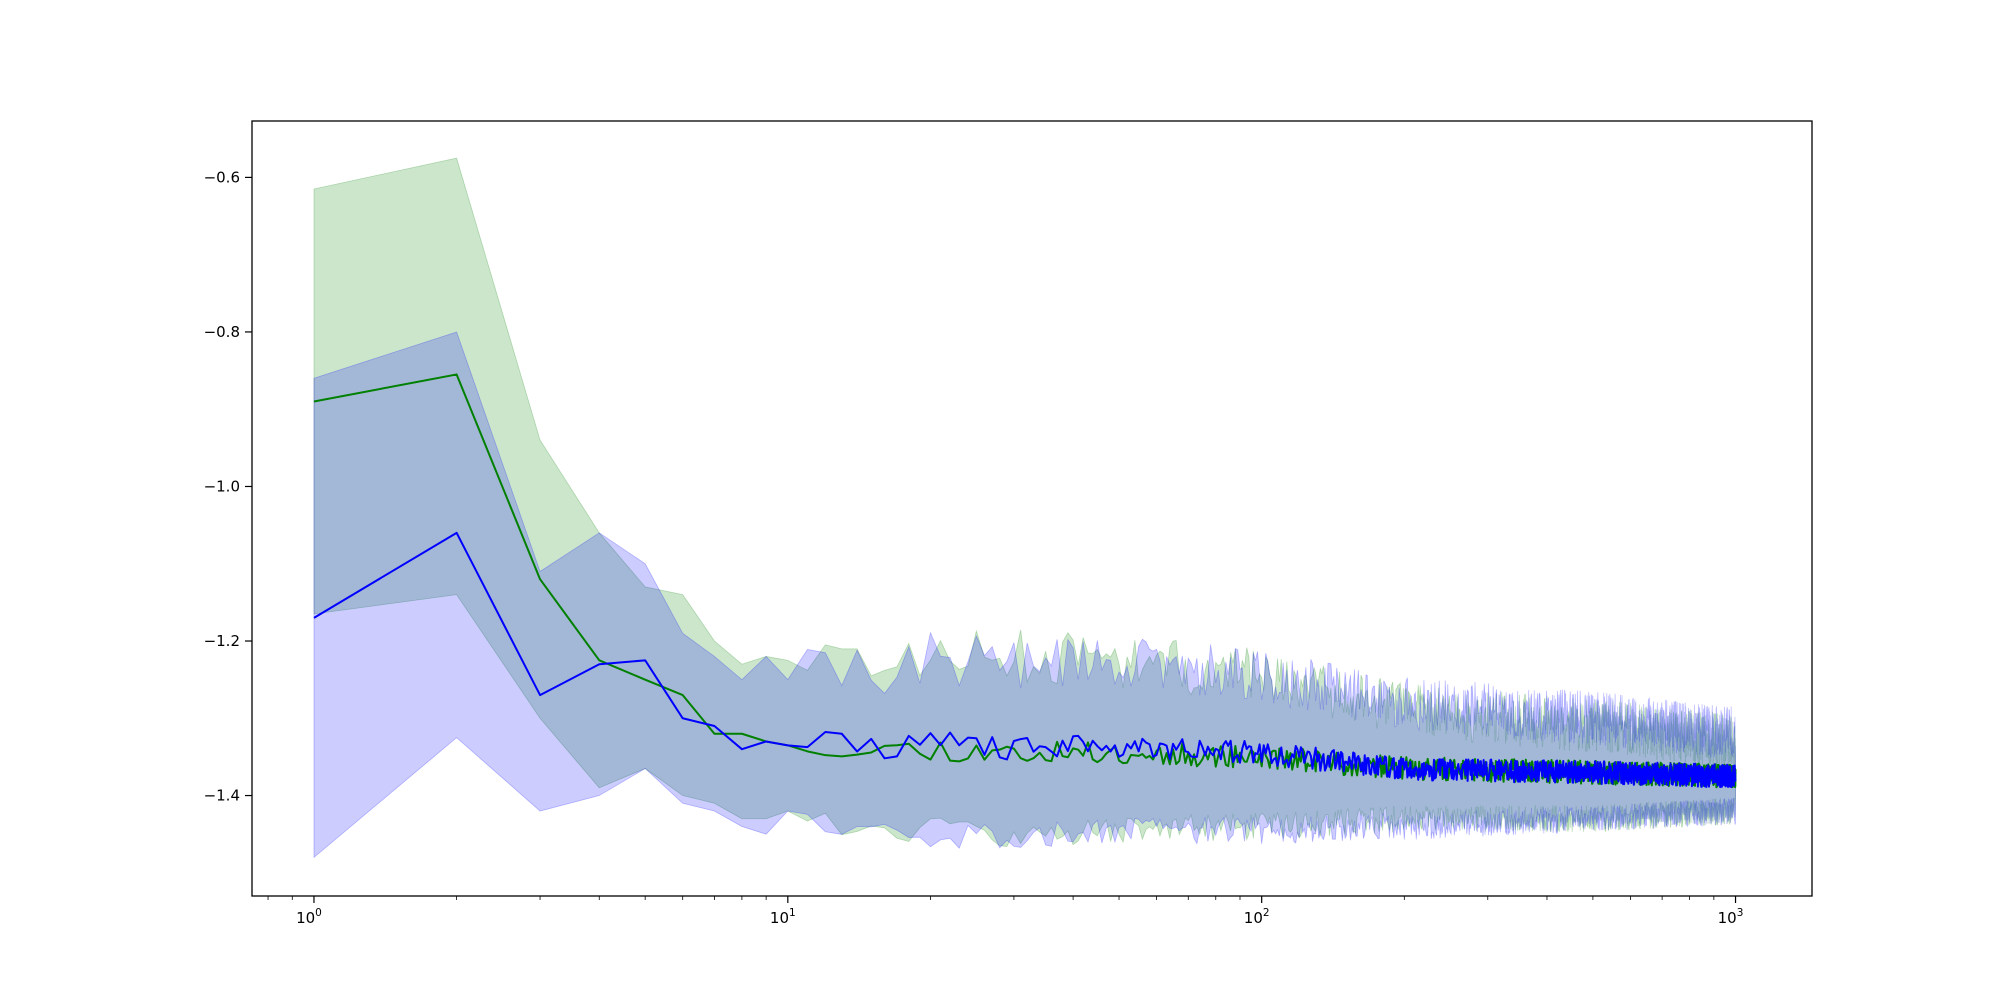 The image size is (2000, 1004). I want to click on y-tick-label-0: −0.6, so click(222, 177).